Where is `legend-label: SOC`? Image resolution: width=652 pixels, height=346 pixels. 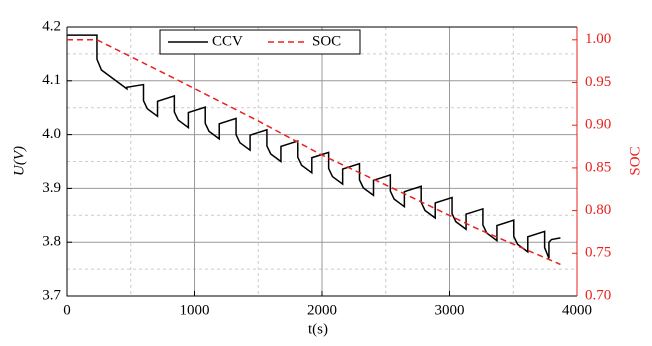
legend-label: SOC is located at coordinates (326, 41).